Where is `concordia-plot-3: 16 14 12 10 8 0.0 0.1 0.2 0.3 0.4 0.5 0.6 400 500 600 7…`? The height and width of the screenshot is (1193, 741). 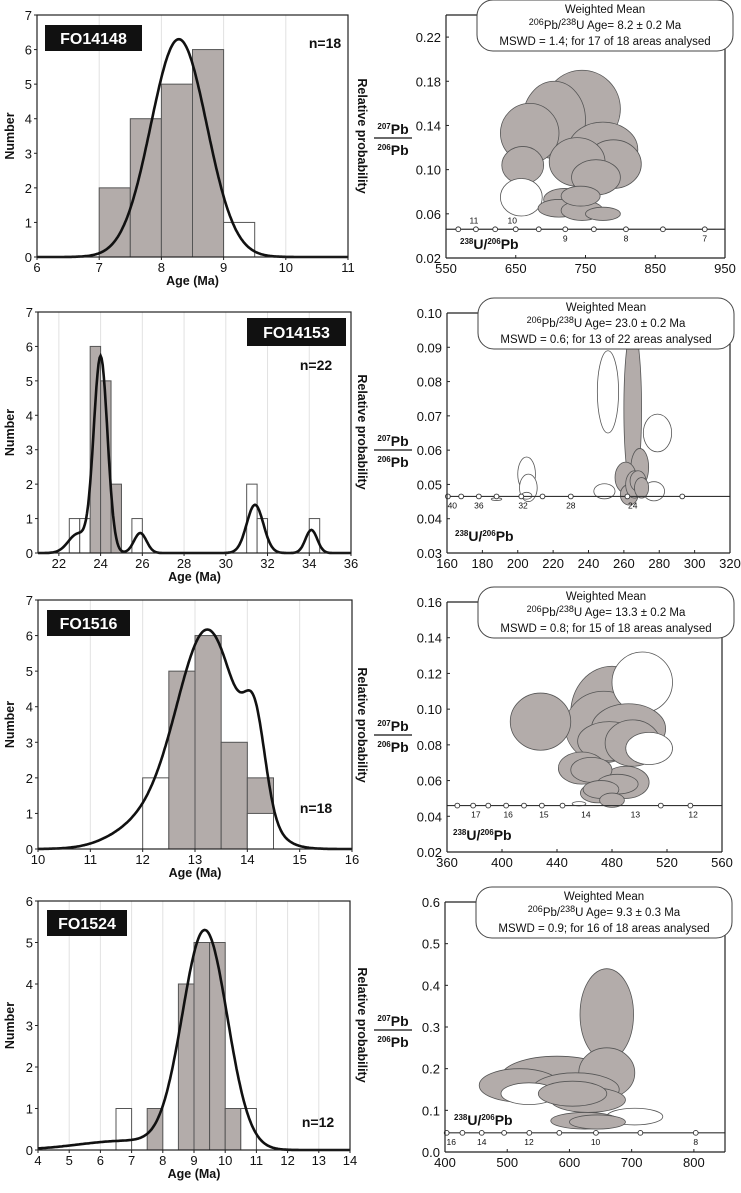 concordia-plot-3: 16 14 12 10 8 0.0 0.1 0.2 0.3 0.4 0.5 0.6 400 500 600 7… is located at coordinates (553, 1028).